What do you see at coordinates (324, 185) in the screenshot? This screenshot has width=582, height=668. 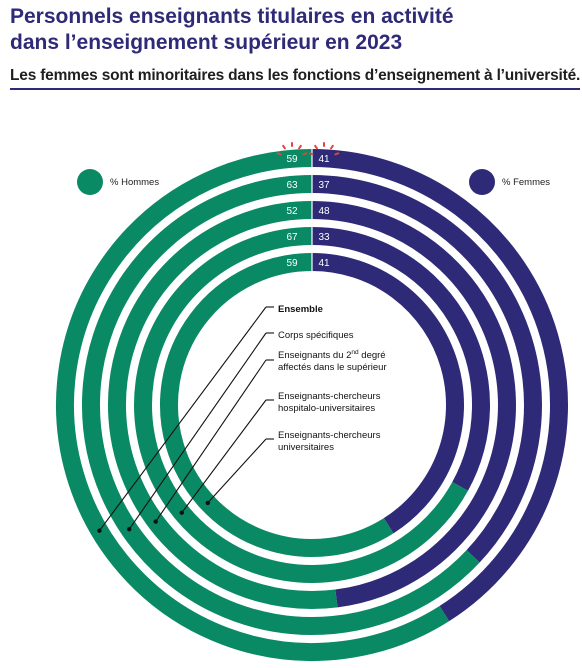 I see `ring-2-femmes-value: 37` at bounding box center [324, 185].